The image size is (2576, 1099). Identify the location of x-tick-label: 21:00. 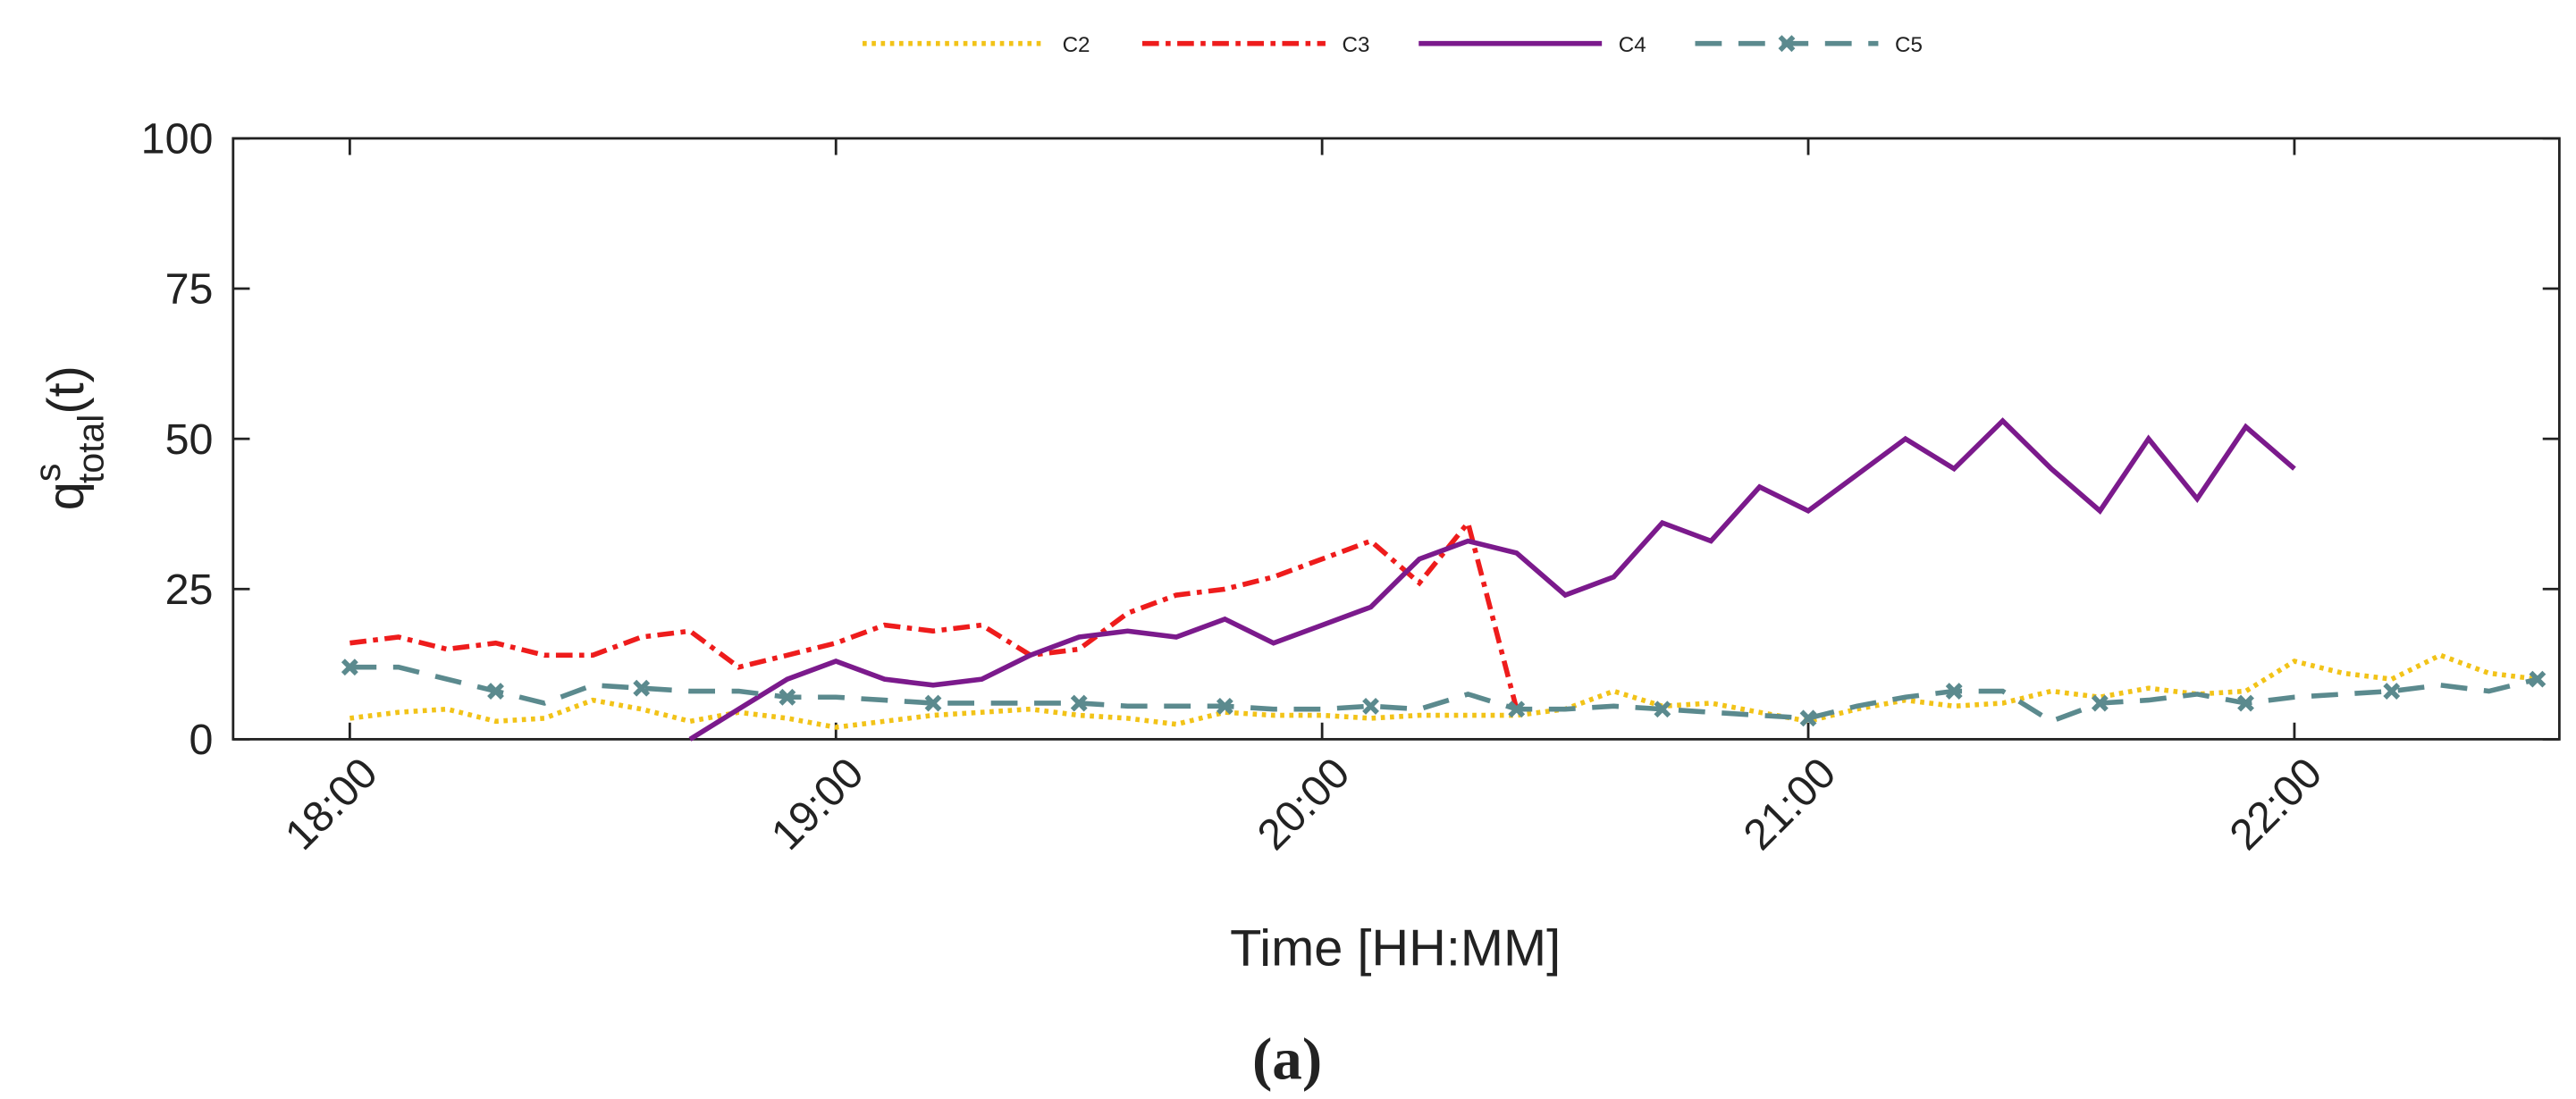
(1790, 805).